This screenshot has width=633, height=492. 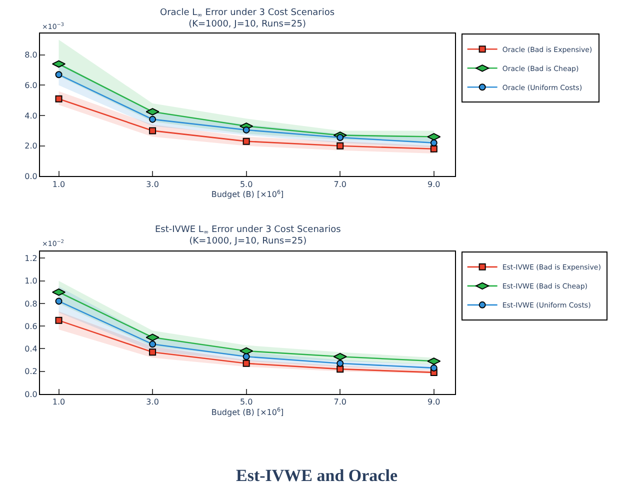 I want to click on y-tick-label: 1.0, so click(x=31, y=281).